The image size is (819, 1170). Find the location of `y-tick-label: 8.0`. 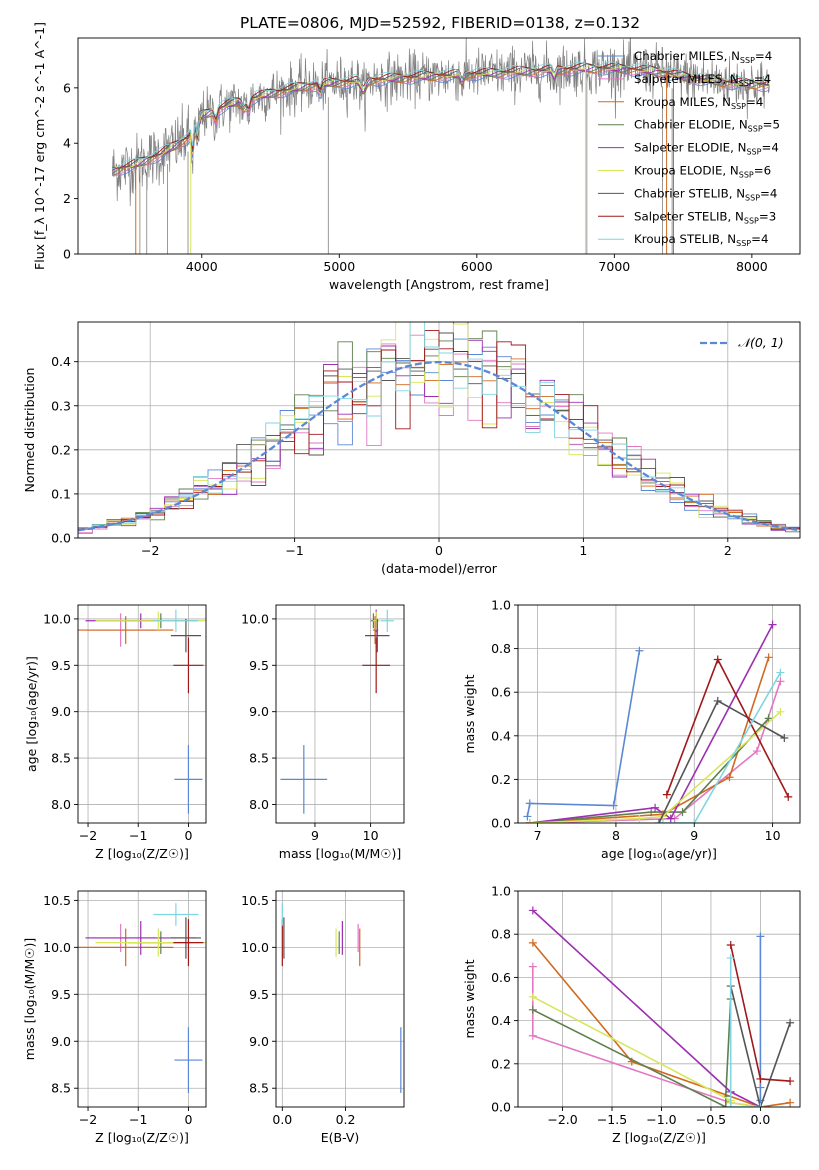

y-tick-label: 8.0 is located at coordinates (259, 804).